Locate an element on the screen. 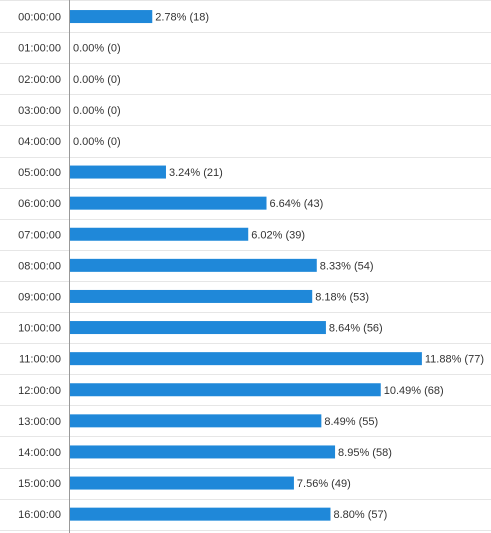  bar-data-label: 8.95% (58) is located at coordinates (365, 453).